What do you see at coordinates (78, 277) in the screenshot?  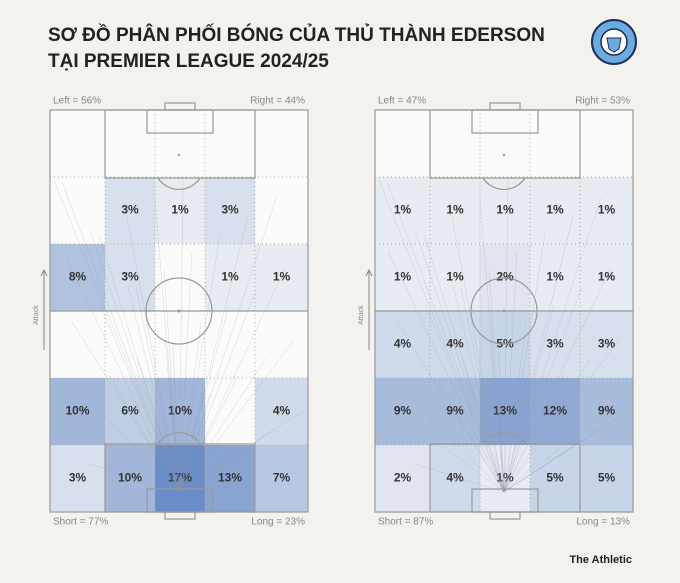 I see `zone-label: 8%` at bounding box center [78, 277].